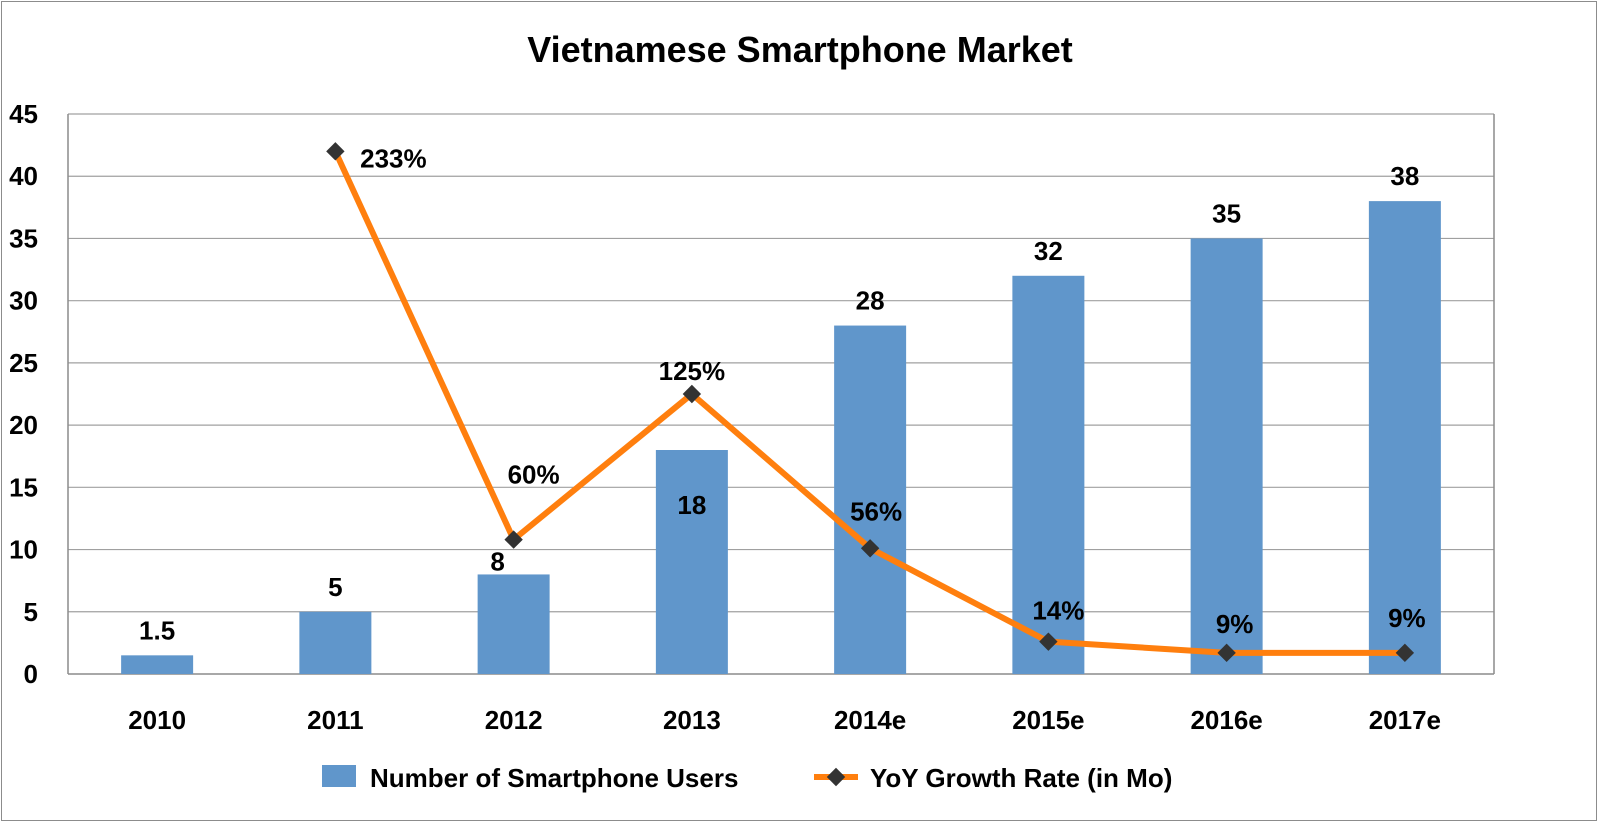 Image resolution: width=1600 pixels, height=825 pixels. What do you see at coordinates (800, 49) in the screenshot?
I see `chart-title: Vietnamese Smartphone Market` at bounding box center [800, 49].